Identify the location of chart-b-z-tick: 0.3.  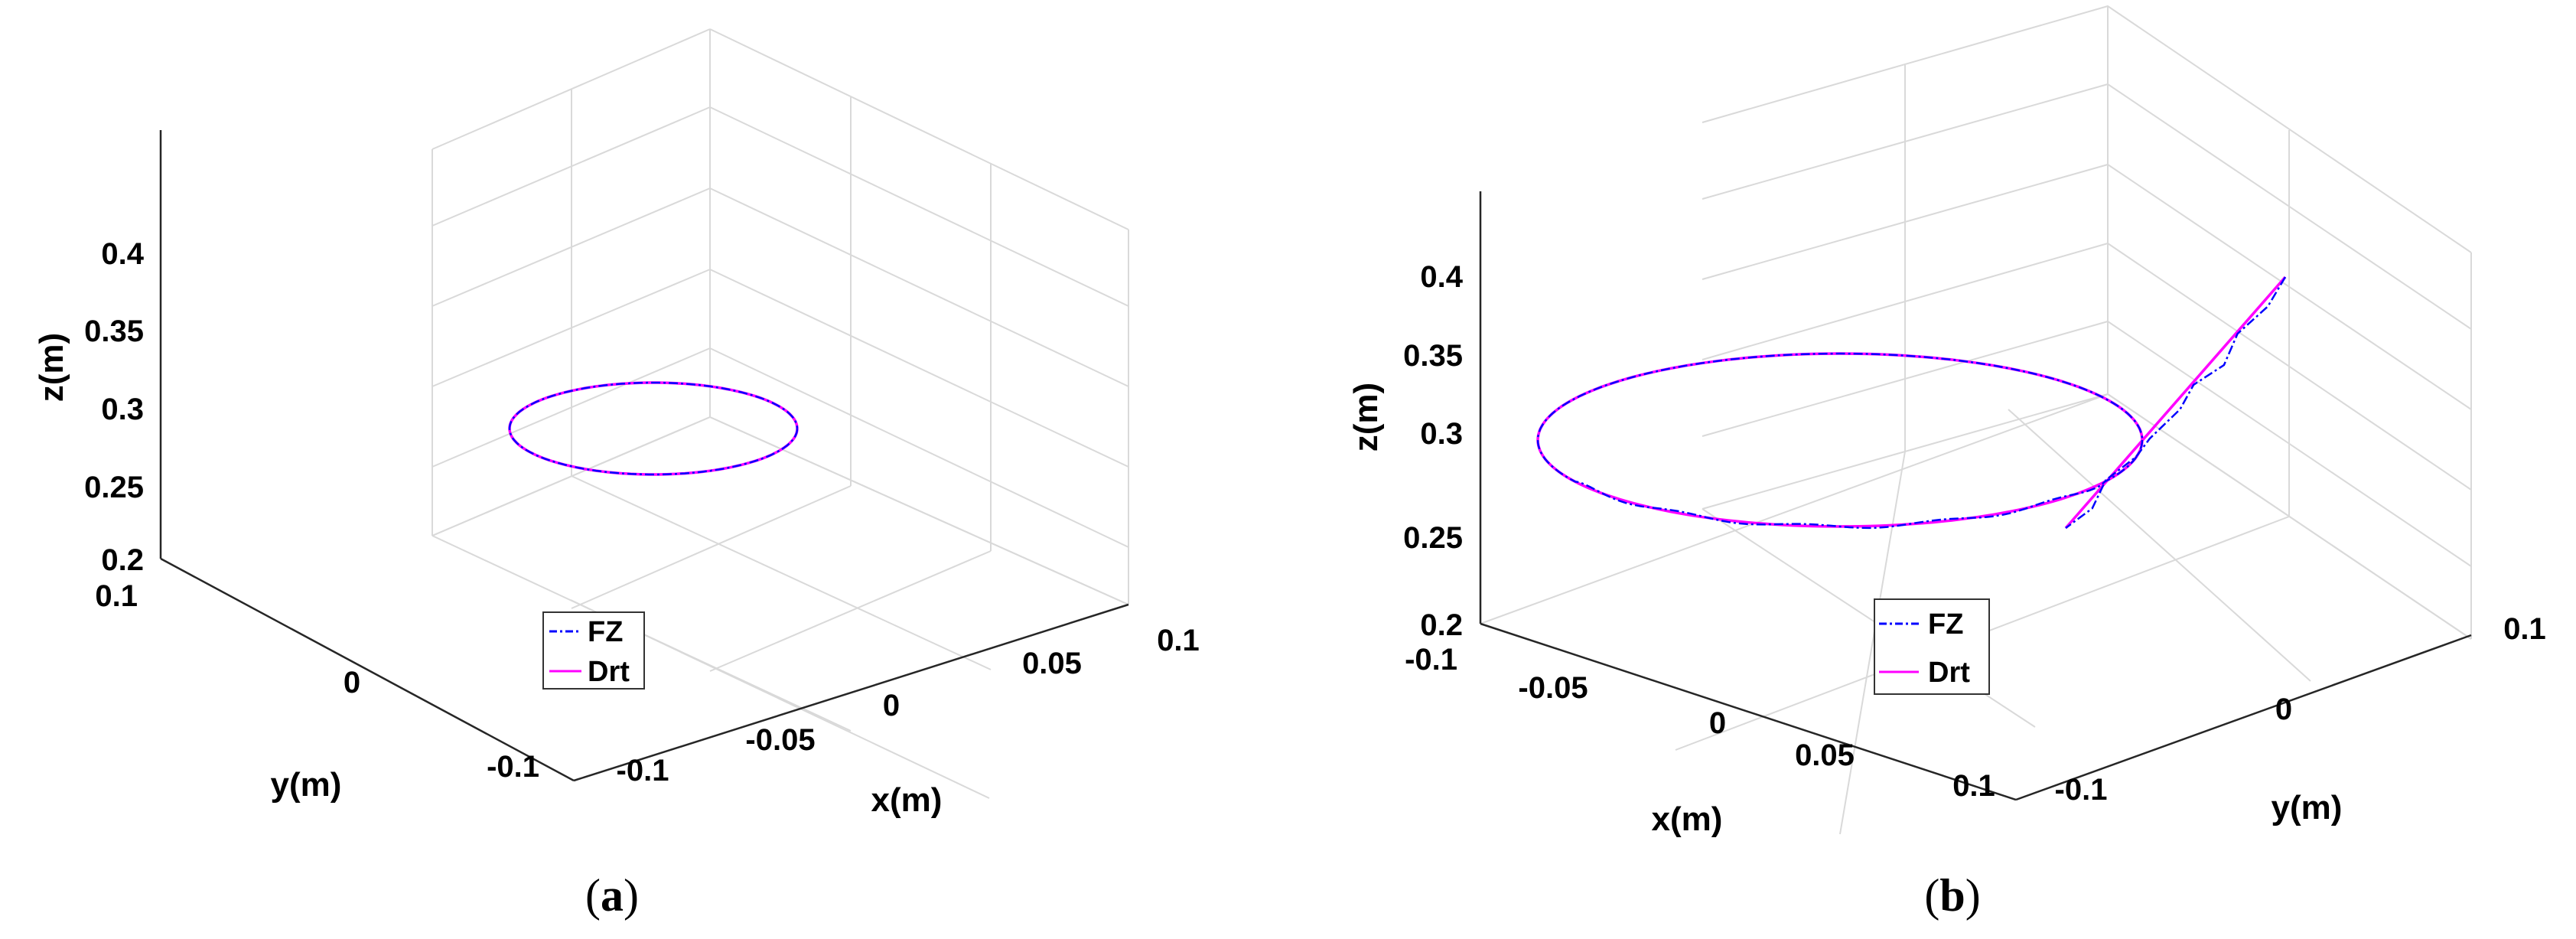
(1441, 434).